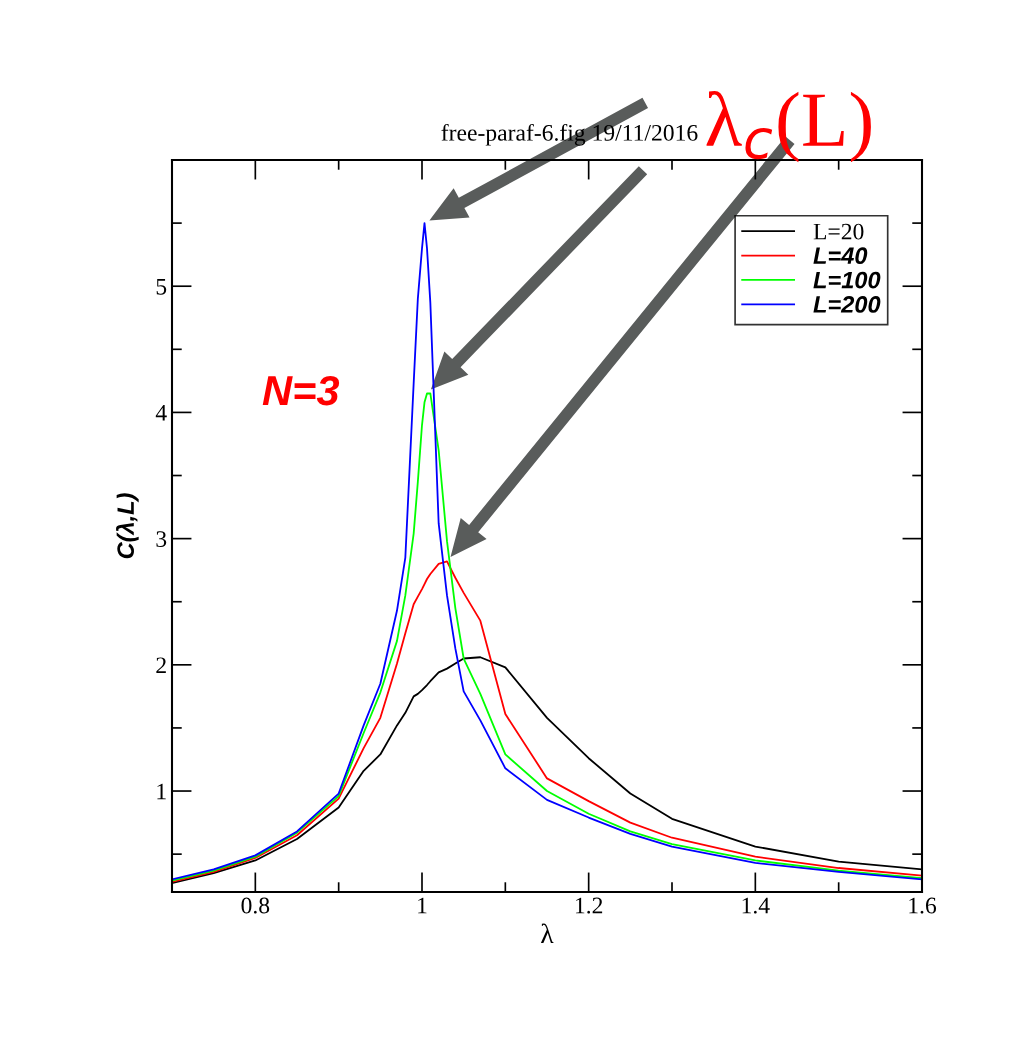 The image size is (1023, 1041). Describe the element at coordinates (923, 905) in the screenshot. I see `x-tick-label: 1.6` at that location.